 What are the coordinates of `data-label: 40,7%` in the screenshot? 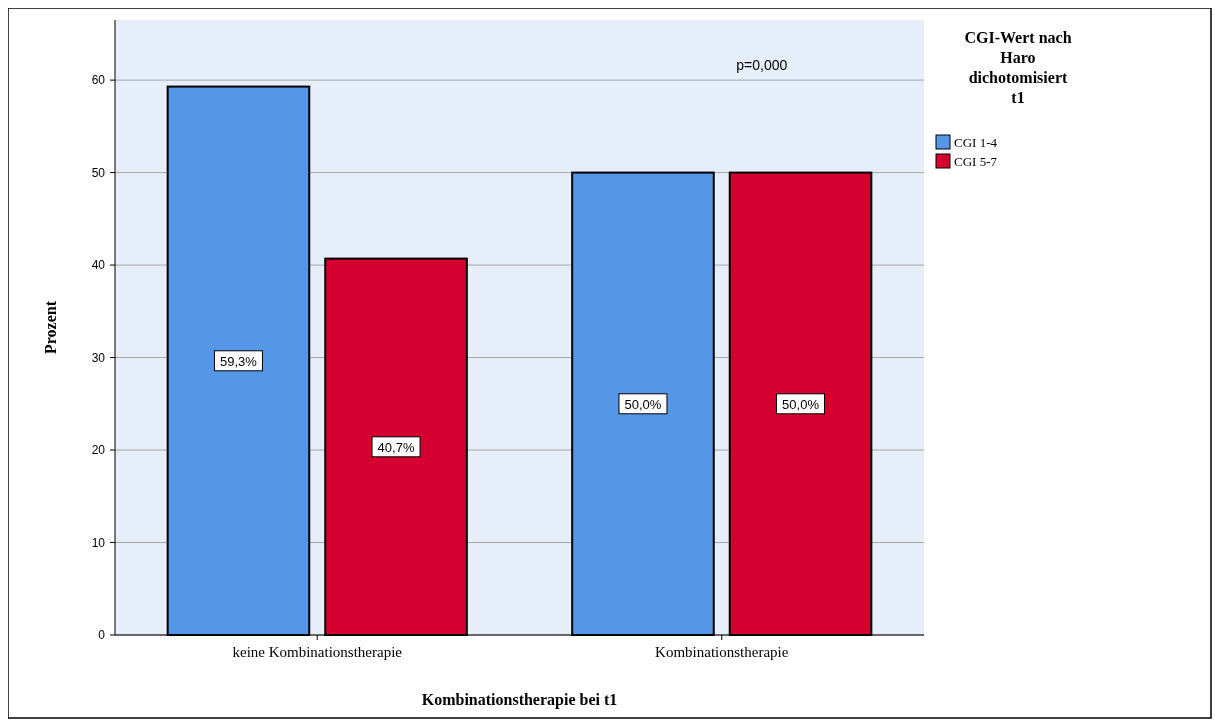 It's located at (396, 447).